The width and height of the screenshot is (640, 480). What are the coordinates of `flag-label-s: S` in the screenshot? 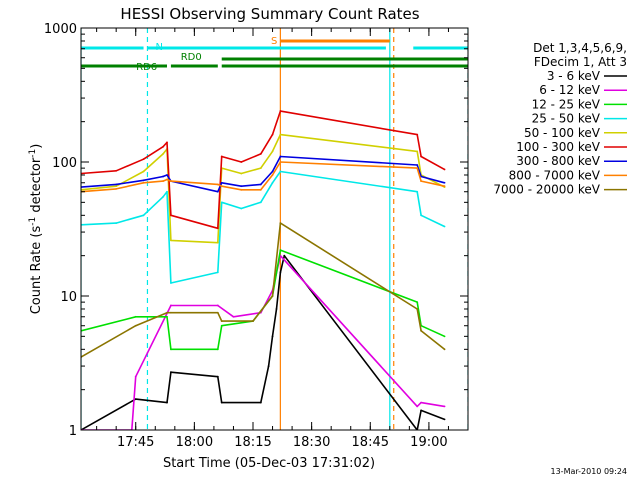 It's located at (274, 41).